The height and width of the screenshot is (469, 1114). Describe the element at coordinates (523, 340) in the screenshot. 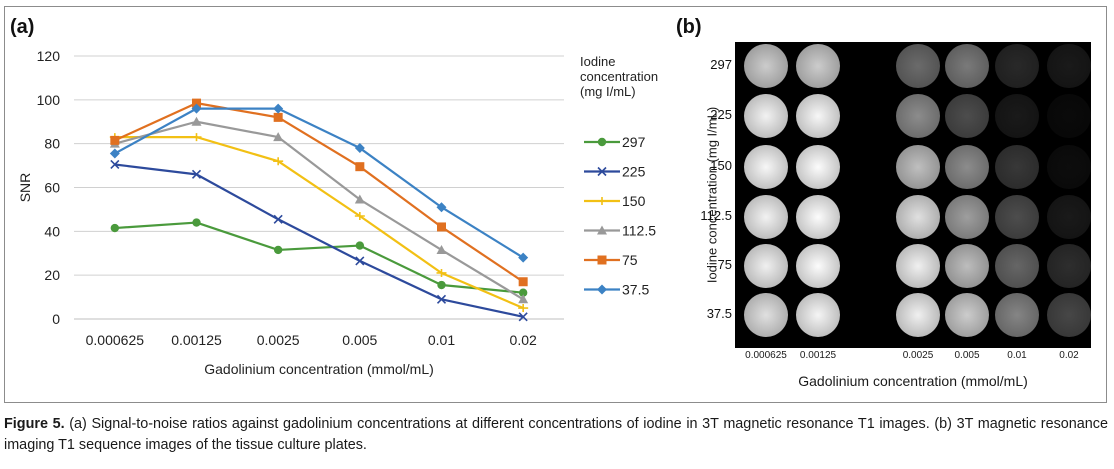

I see `x-tick-label: 0.02` at that location.